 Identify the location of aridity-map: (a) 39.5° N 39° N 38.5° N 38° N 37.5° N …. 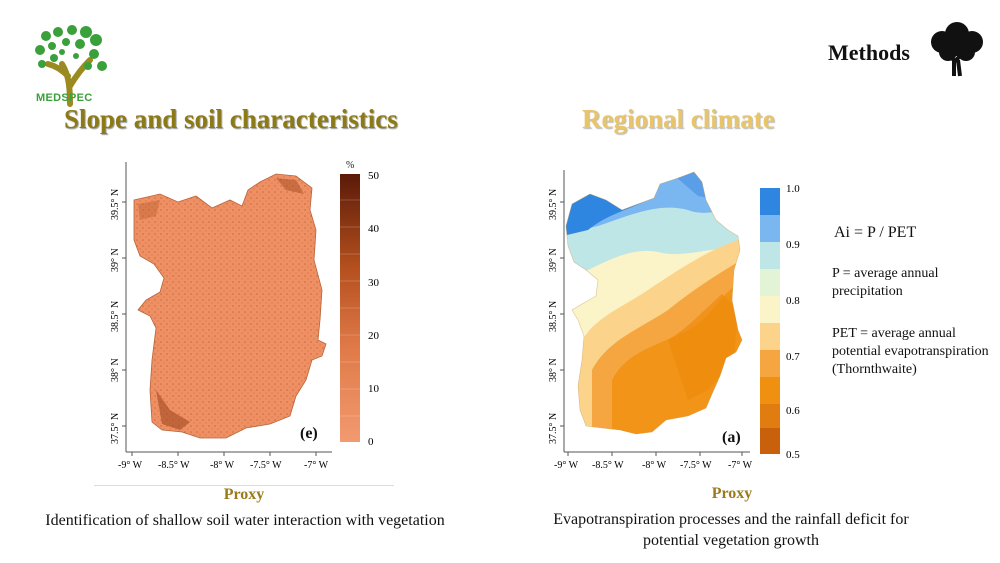
(674, 320).